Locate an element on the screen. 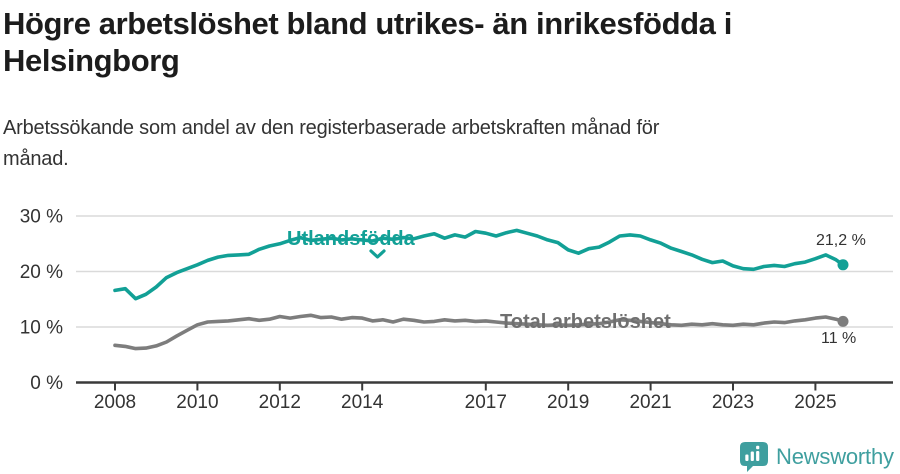  series-line-utlandsfodda is located at coordinates (479, 264).